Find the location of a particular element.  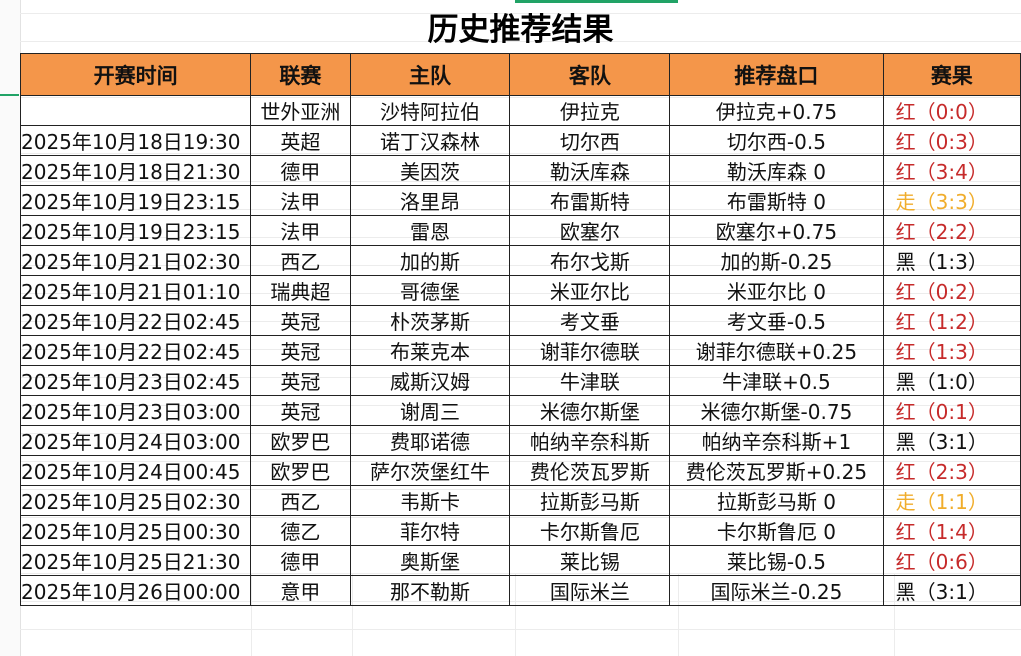

cell-time: 2025年10月18日21:30 is located at coordinates (135, 170).